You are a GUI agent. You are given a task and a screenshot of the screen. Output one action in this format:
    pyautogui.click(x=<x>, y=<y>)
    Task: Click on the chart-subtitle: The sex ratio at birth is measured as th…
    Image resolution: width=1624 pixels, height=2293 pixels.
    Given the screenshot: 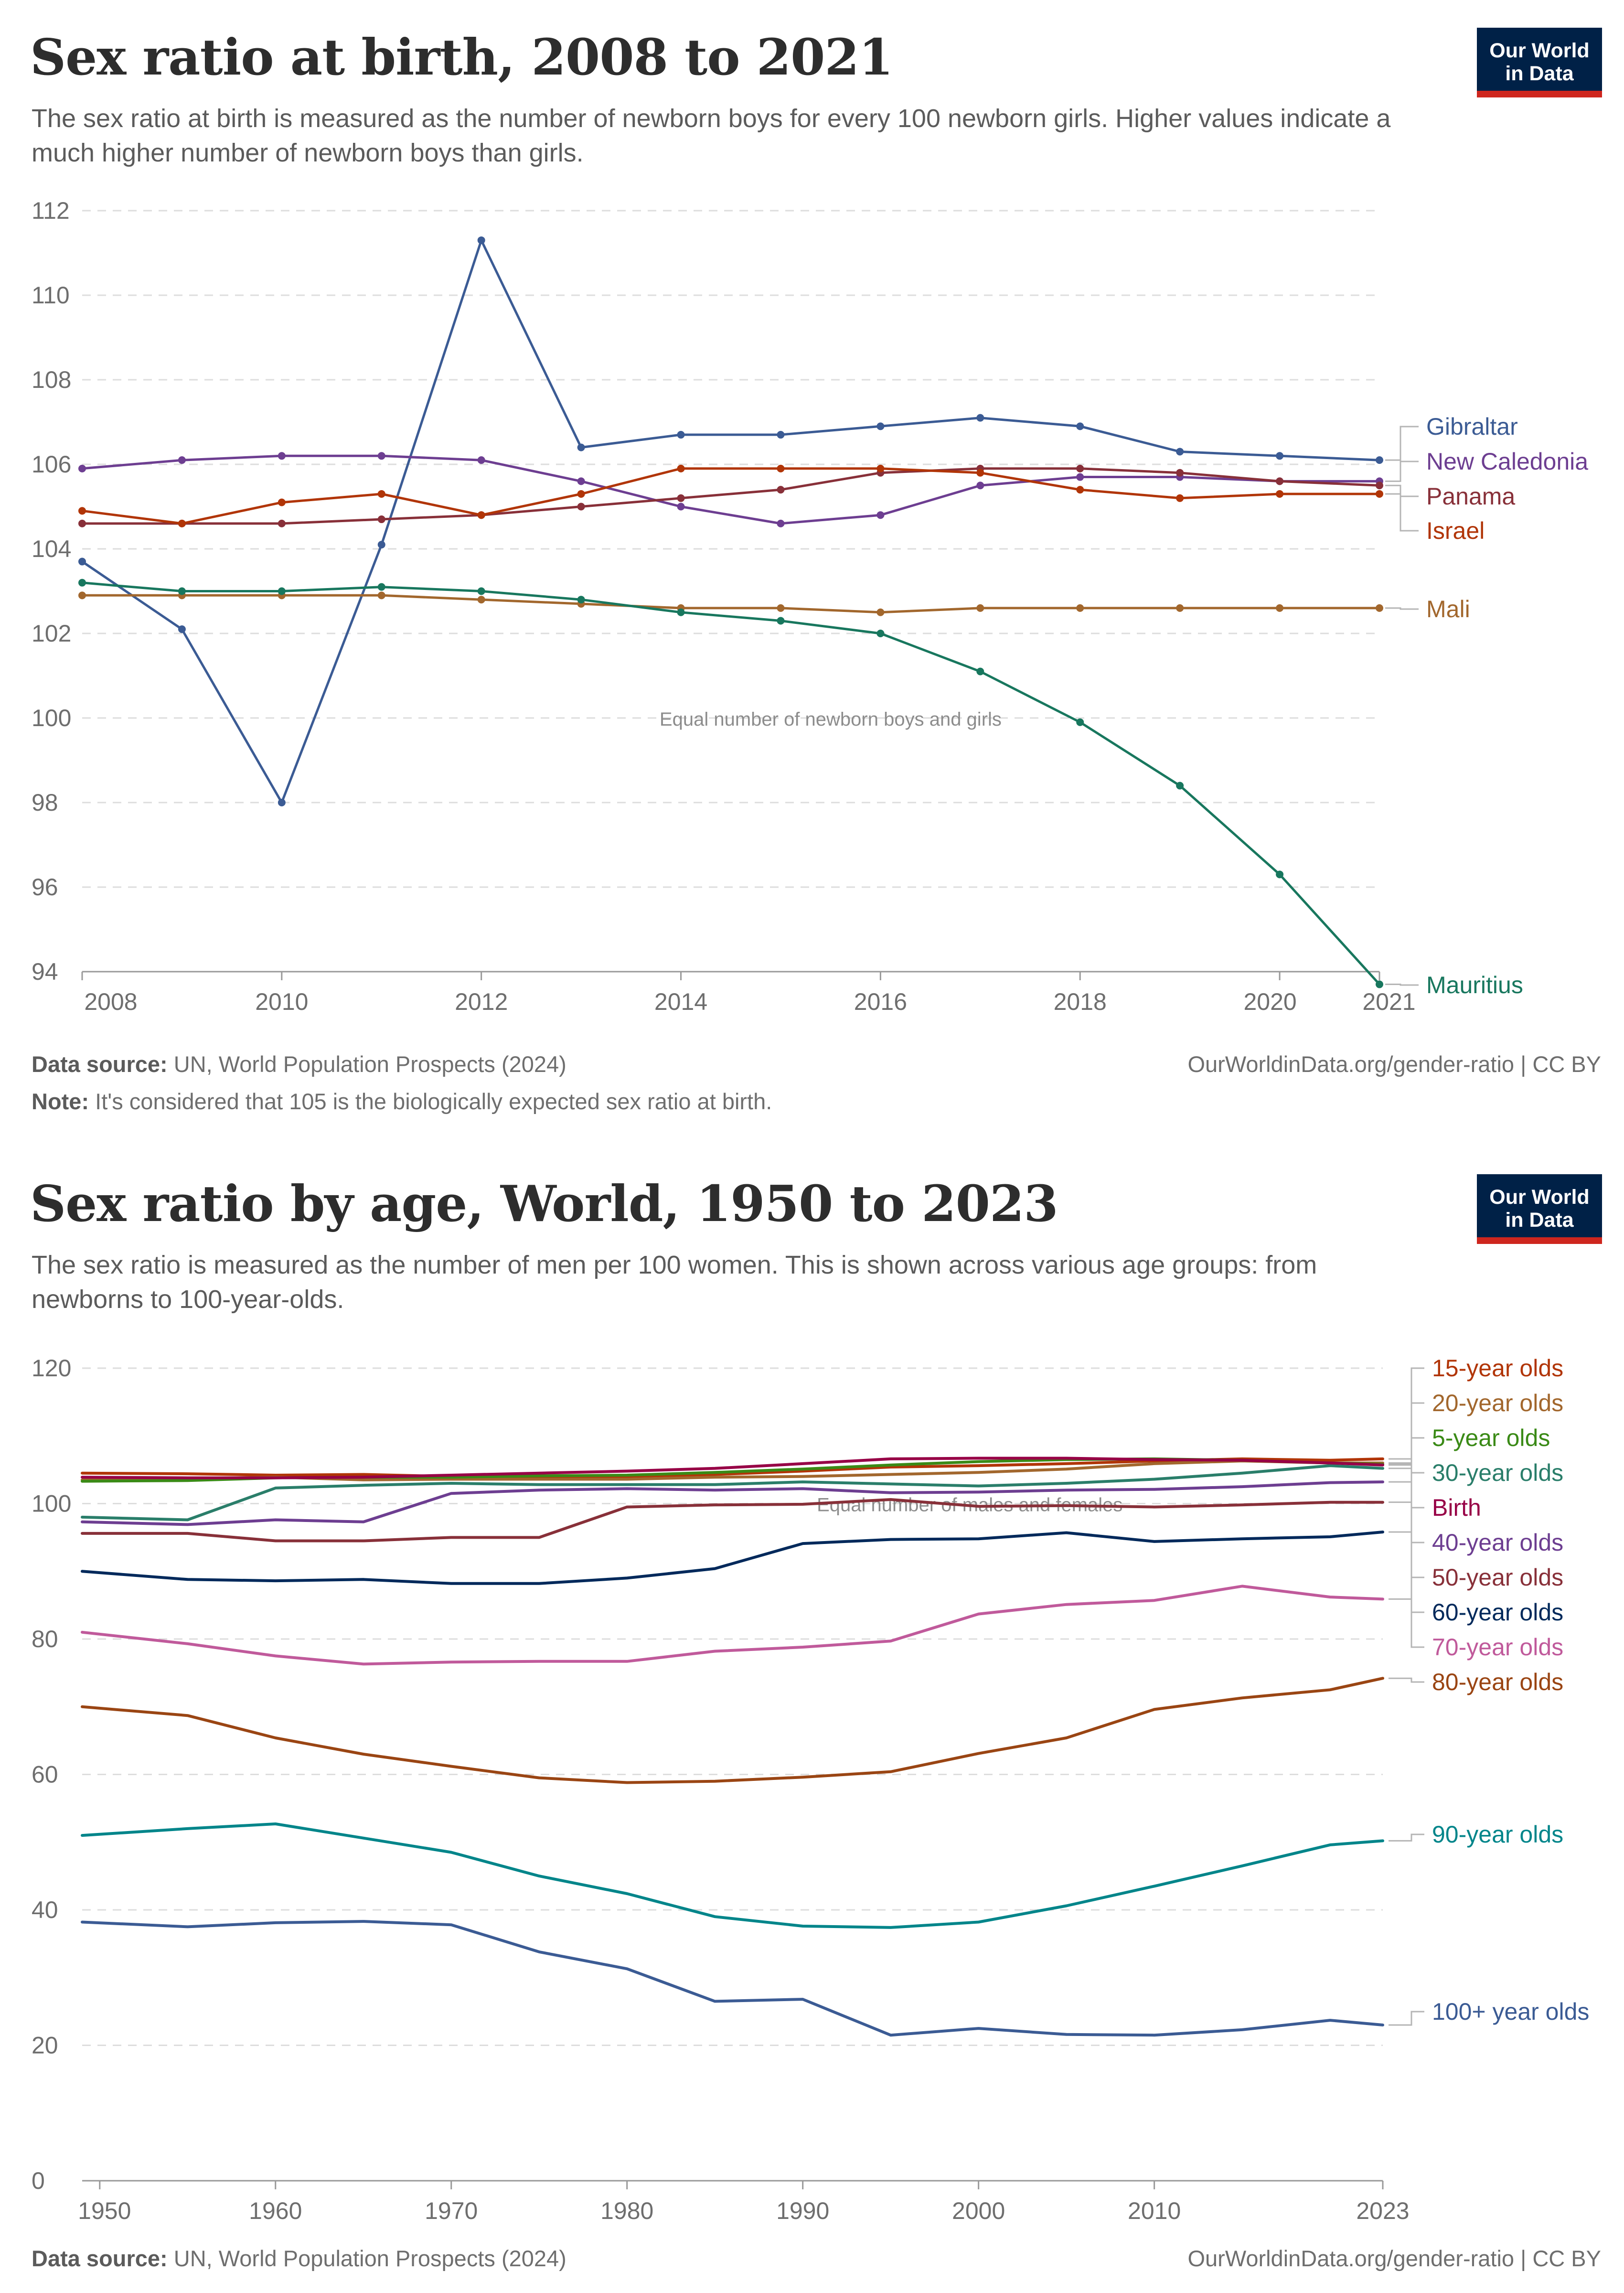 What is the action you would take?
    pyautogui.click(x=712, y=135)
    